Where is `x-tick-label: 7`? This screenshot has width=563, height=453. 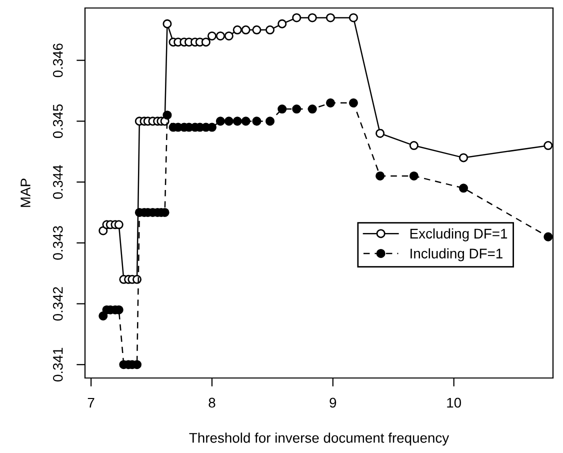
x-tick-label: 7 is located at coordinates (91, 403).